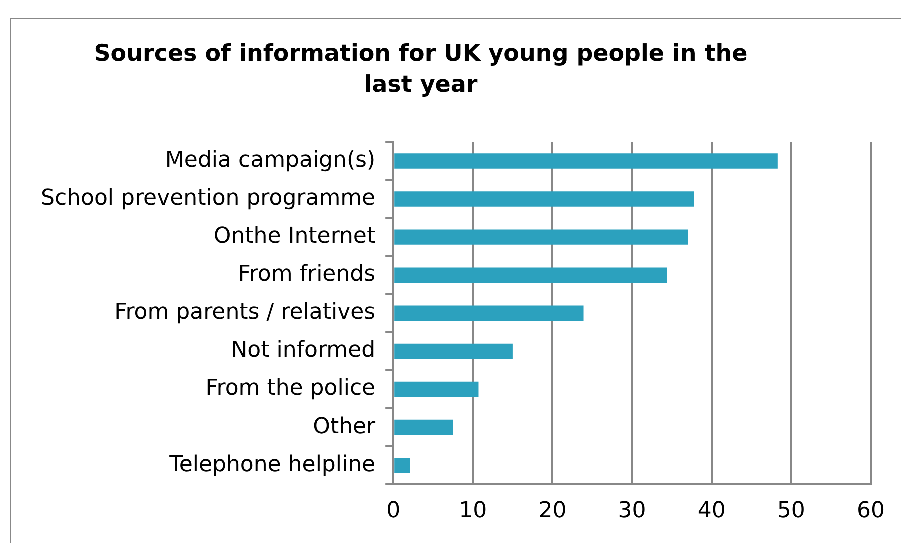 This screenshot has height=543, width=901. I want to click on x-tick-label: 20, so click(552, 511).